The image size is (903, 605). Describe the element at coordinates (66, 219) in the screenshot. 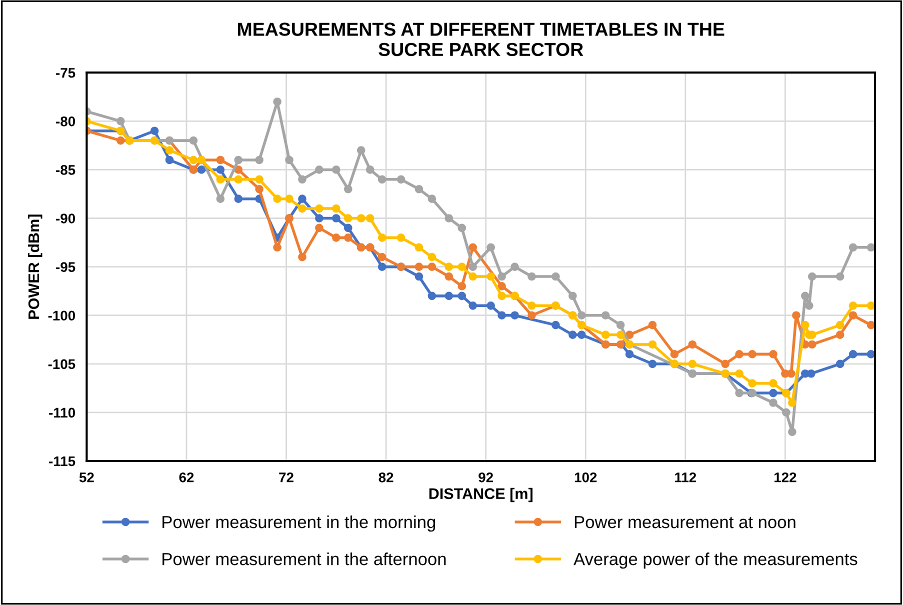

I see `y-tick-label: -90` at that location.